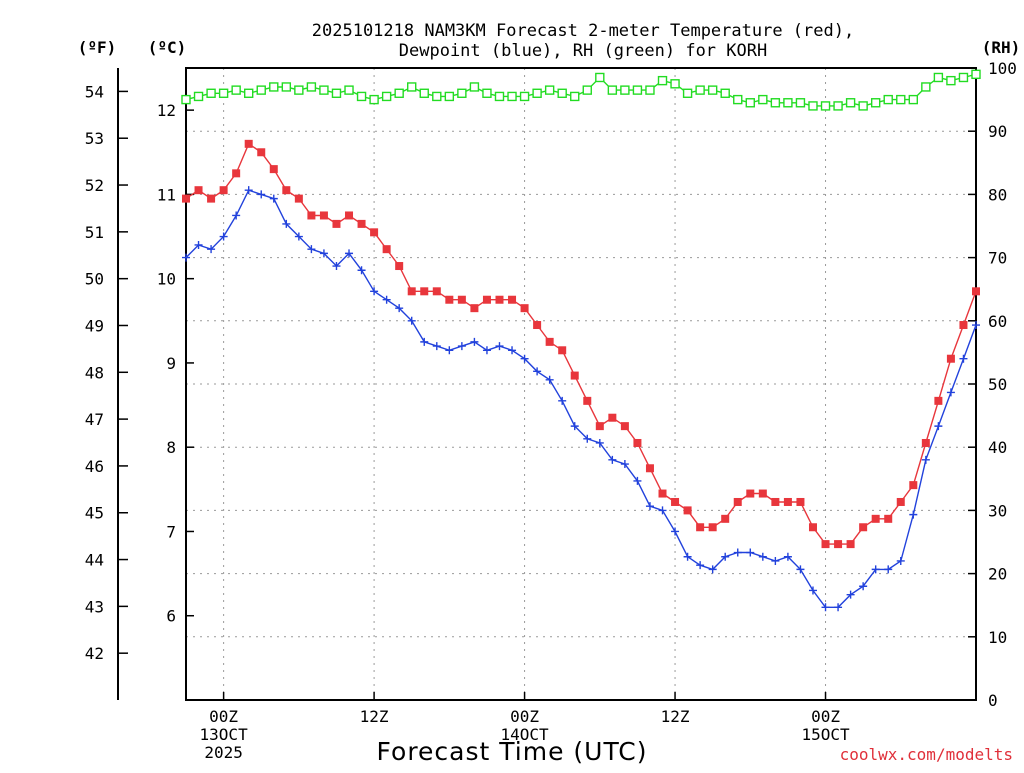 The width and height of the screenshot is (1024, 773). Describe the element at coordinates (997, 574) in the screenshot. I see `rh-tick-label: 20` at that location.